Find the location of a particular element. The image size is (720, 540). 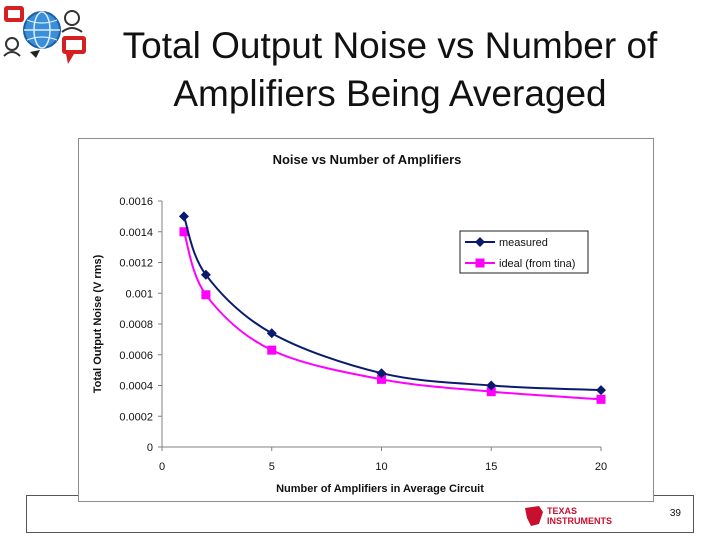

x-axis-label: Number of Amplifiers in Average Circuit is located at coordinates (380, 489).